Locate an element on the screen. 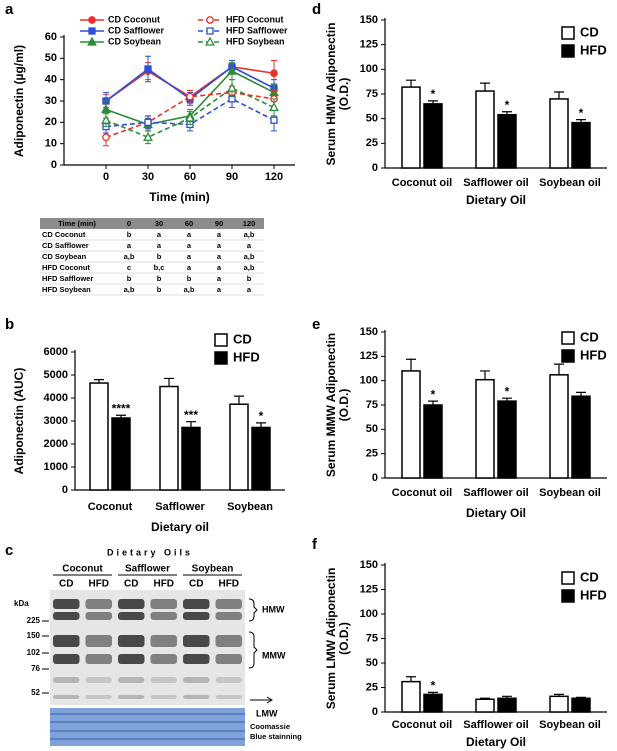 The width and height of the screenshot is (617, 751). y-tick-label: 150 is located at coordinates (369, 20).